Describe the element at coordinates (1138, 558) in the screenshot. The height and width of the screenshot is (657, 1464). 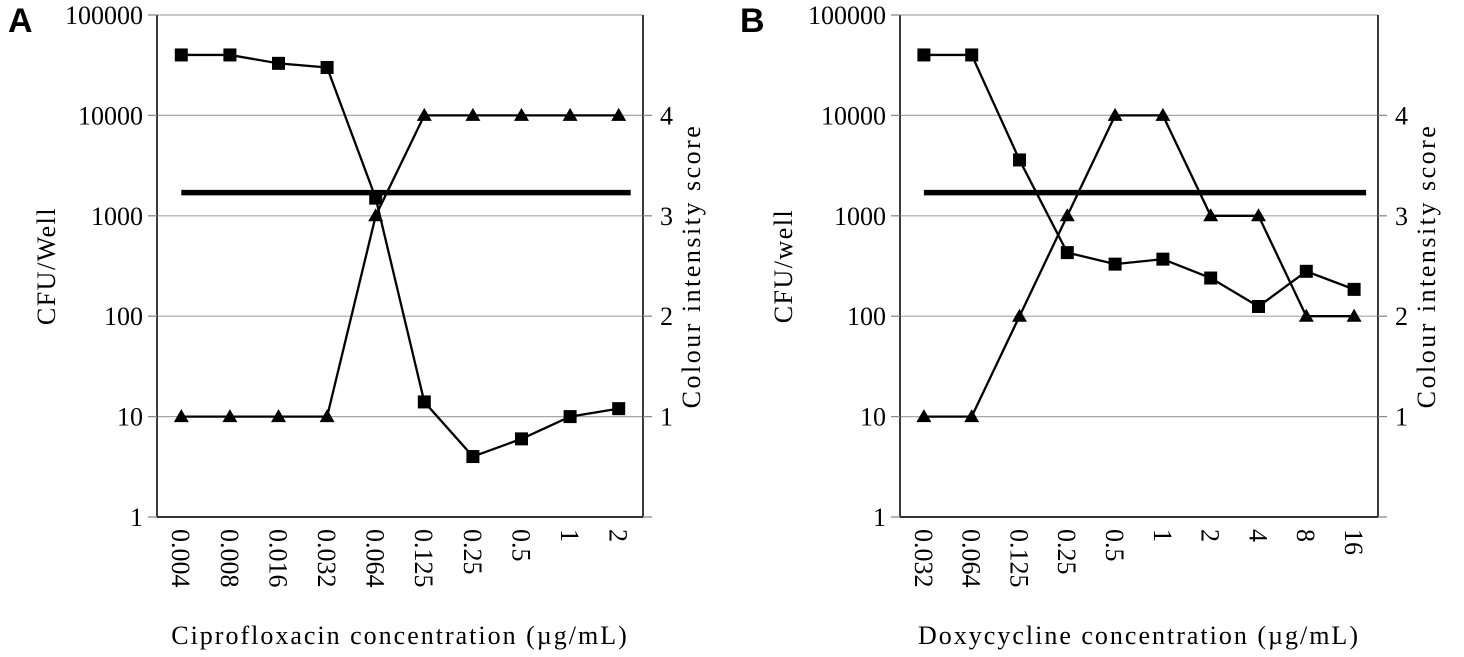
I see `x-tick-labels: 0.032 0.064 0.125 0.25 0.5 1 2 4 8 16` at that location.